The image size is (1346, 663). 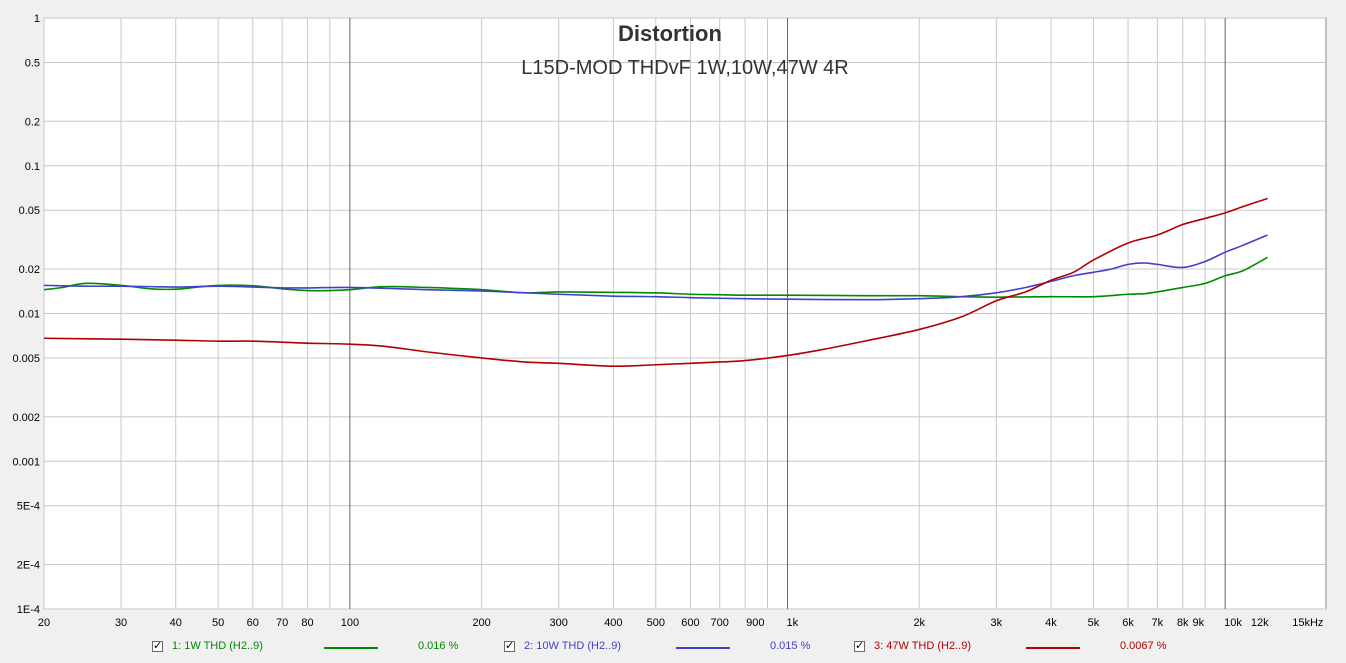 I want to click on x-tick-label: 100, so click(x=350, y=623).